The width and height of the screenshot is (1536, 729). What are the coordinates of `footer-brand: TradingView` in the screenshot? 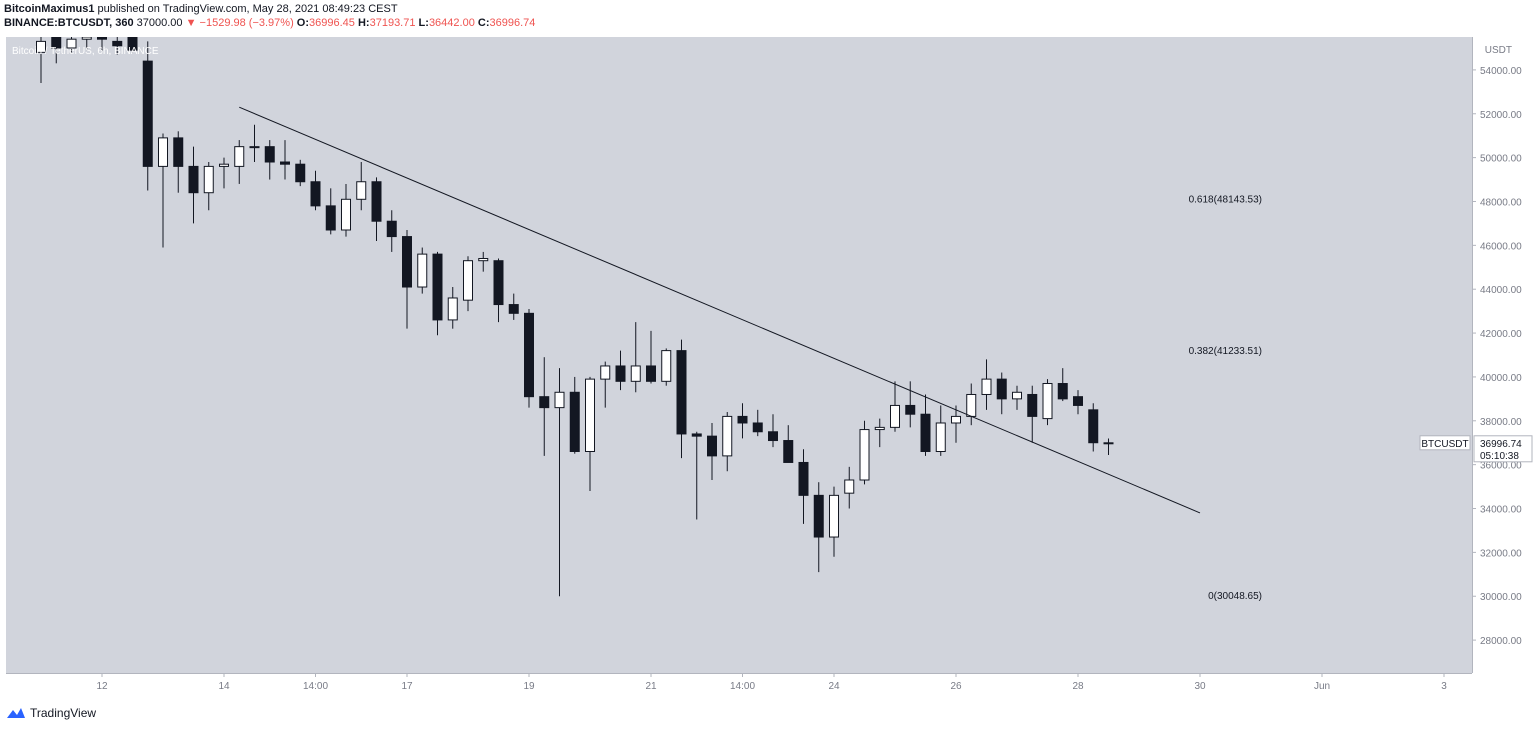 It's located at (63, 713).